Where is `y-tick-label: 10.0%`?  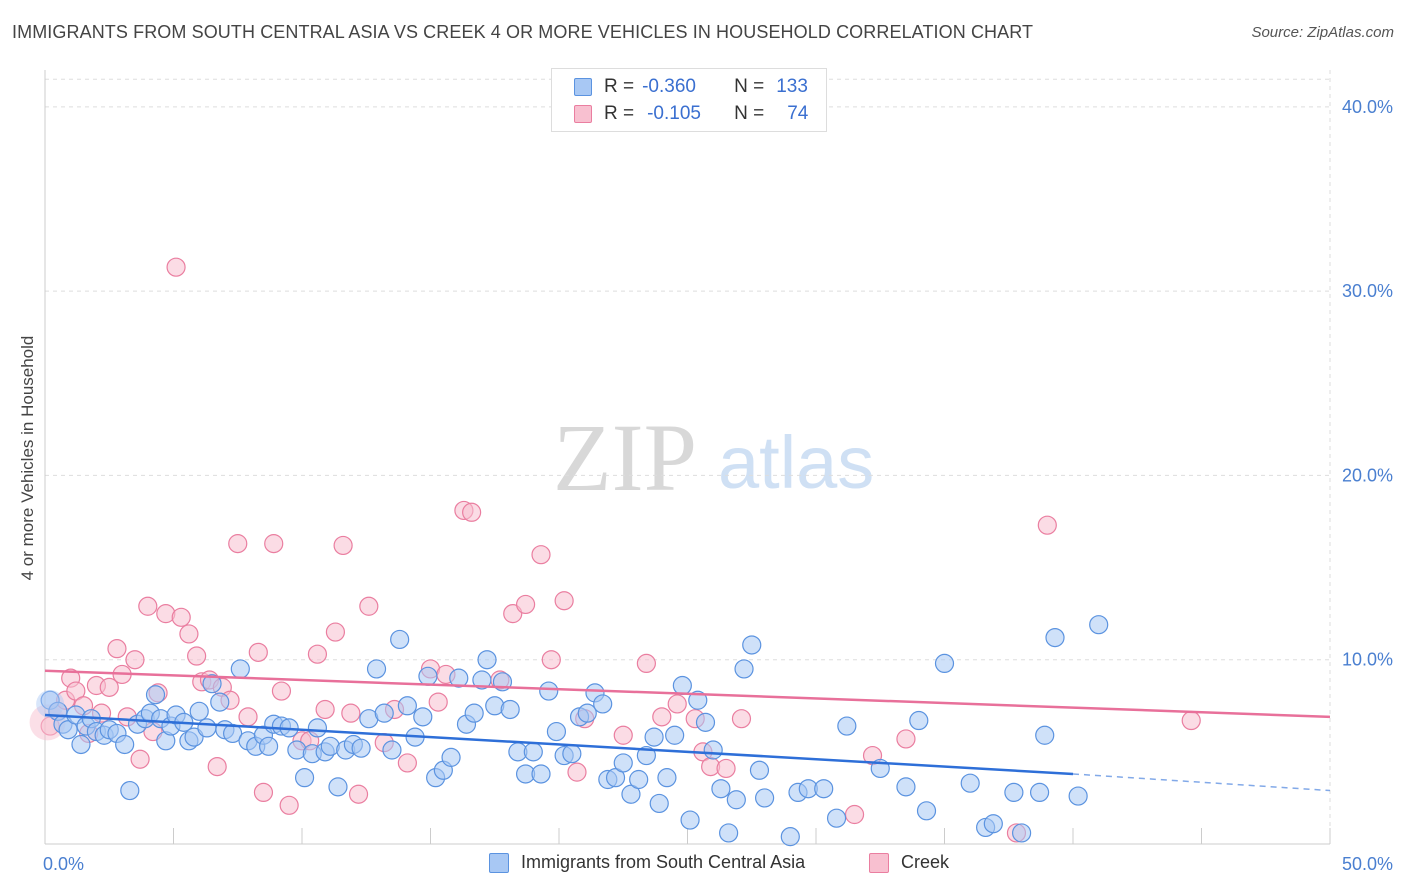
y-tick-label: 10.0% is located at coordinates (1367, 660).